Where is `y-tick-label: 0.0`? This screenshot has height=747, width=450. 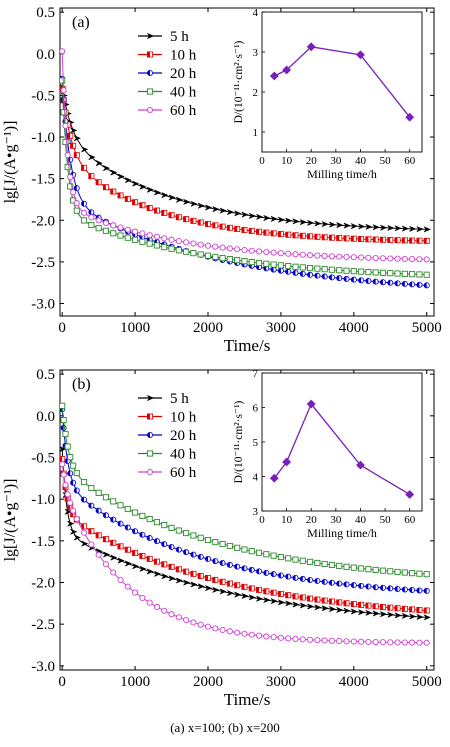 y-tick-label: 0.0 is located at coordinates (45, 55).